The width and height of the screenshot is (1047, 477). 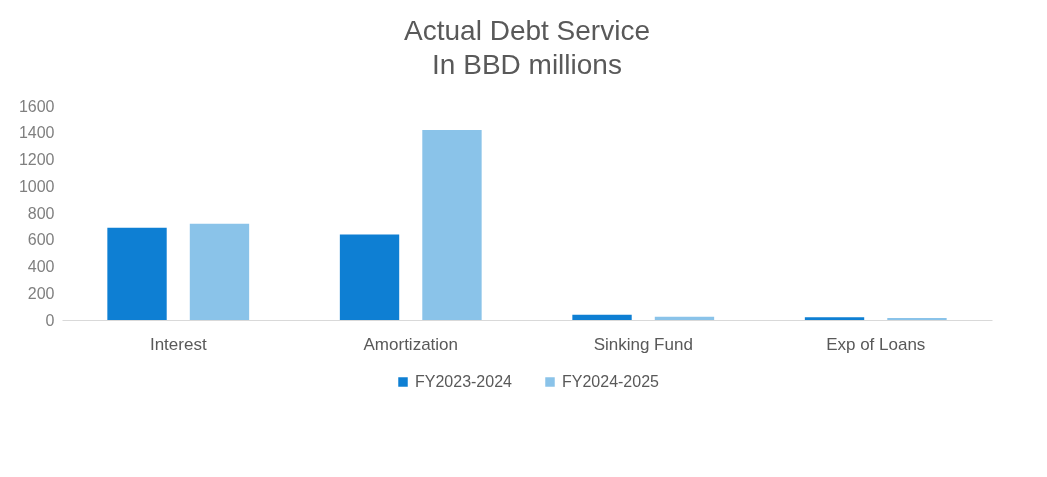 What do you see at coordinates (50, 320) in the screenshot?
I see `y-tick-label: 0` at bounding box center [50, 320].